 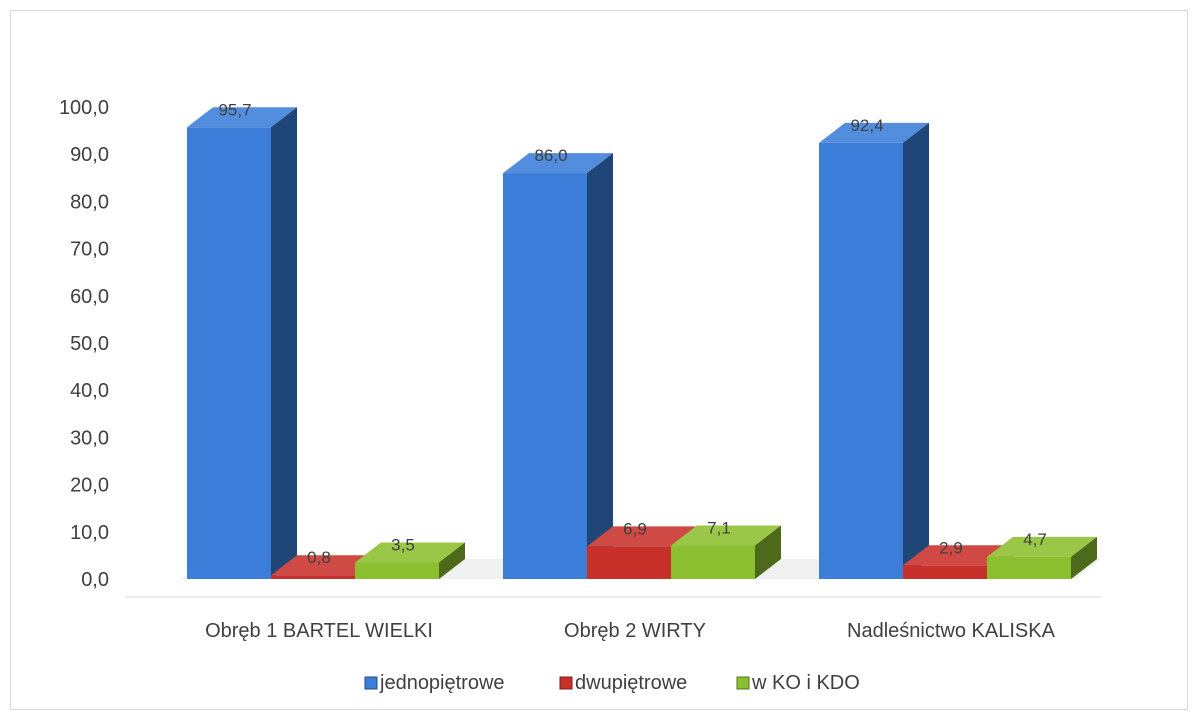 I want to click on y-tick-label: 60,0, so click(x=89, y=297).